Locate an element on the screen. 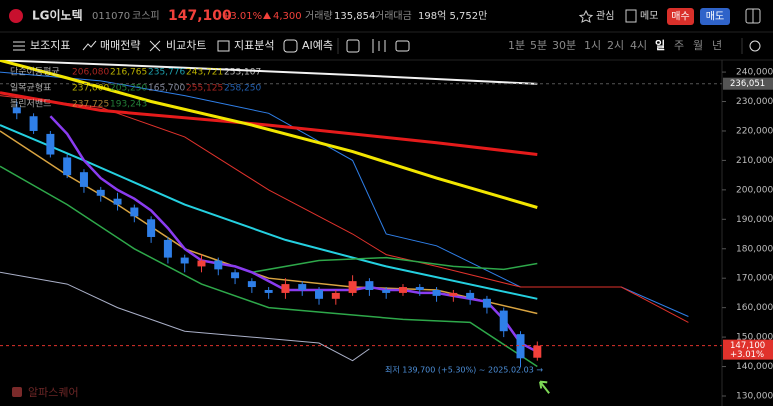 The width and height of the screenshot is (773, 406). period-button: 1시 is located at coordinates (592, 45).